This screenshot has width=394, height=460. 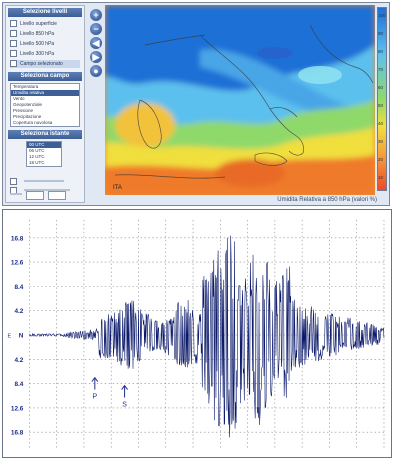 I want to click on option-checkbox-row, so click(x=45, y=178).